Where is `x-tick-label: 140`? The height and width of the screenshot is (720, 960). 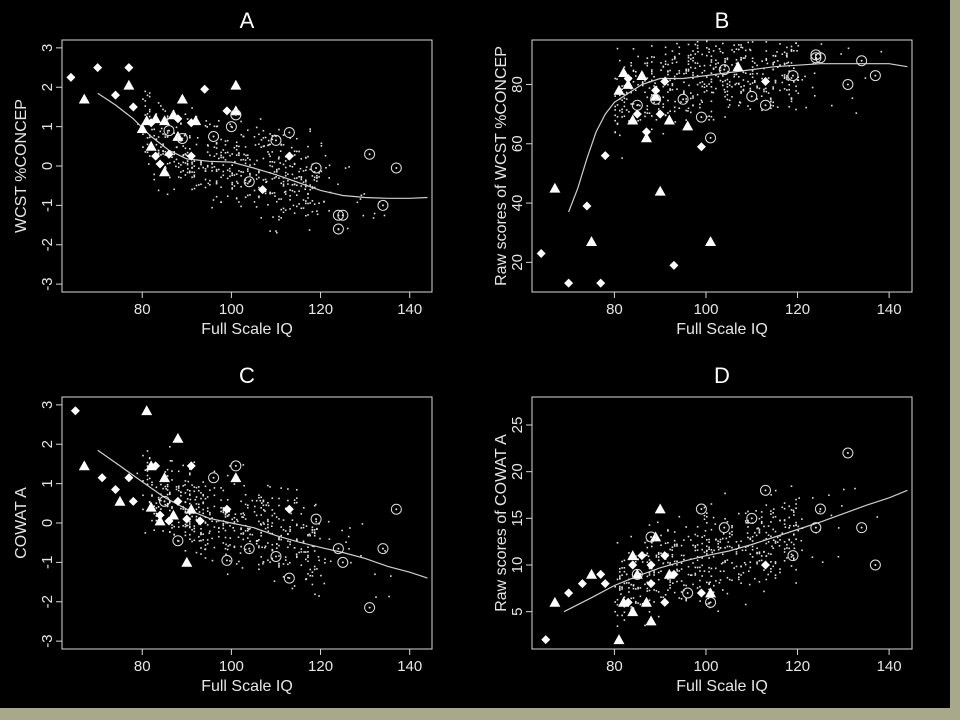 x-tick-label: 140 is located at coordinates (889, 309).